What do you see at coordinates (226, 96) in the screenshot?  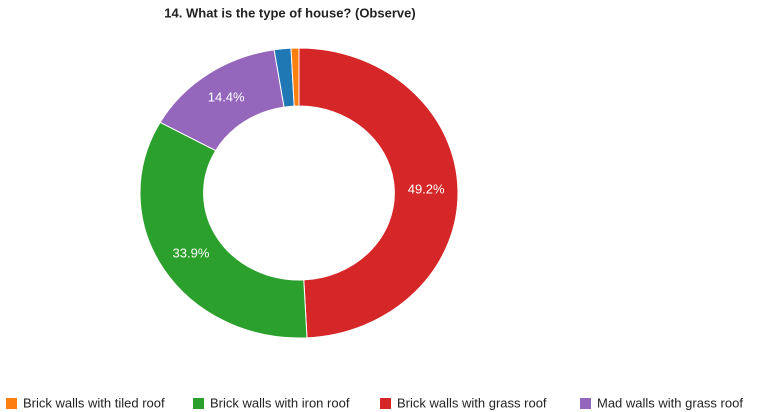 I see `value-label: 14.4%` at bounding box center [226, 96].